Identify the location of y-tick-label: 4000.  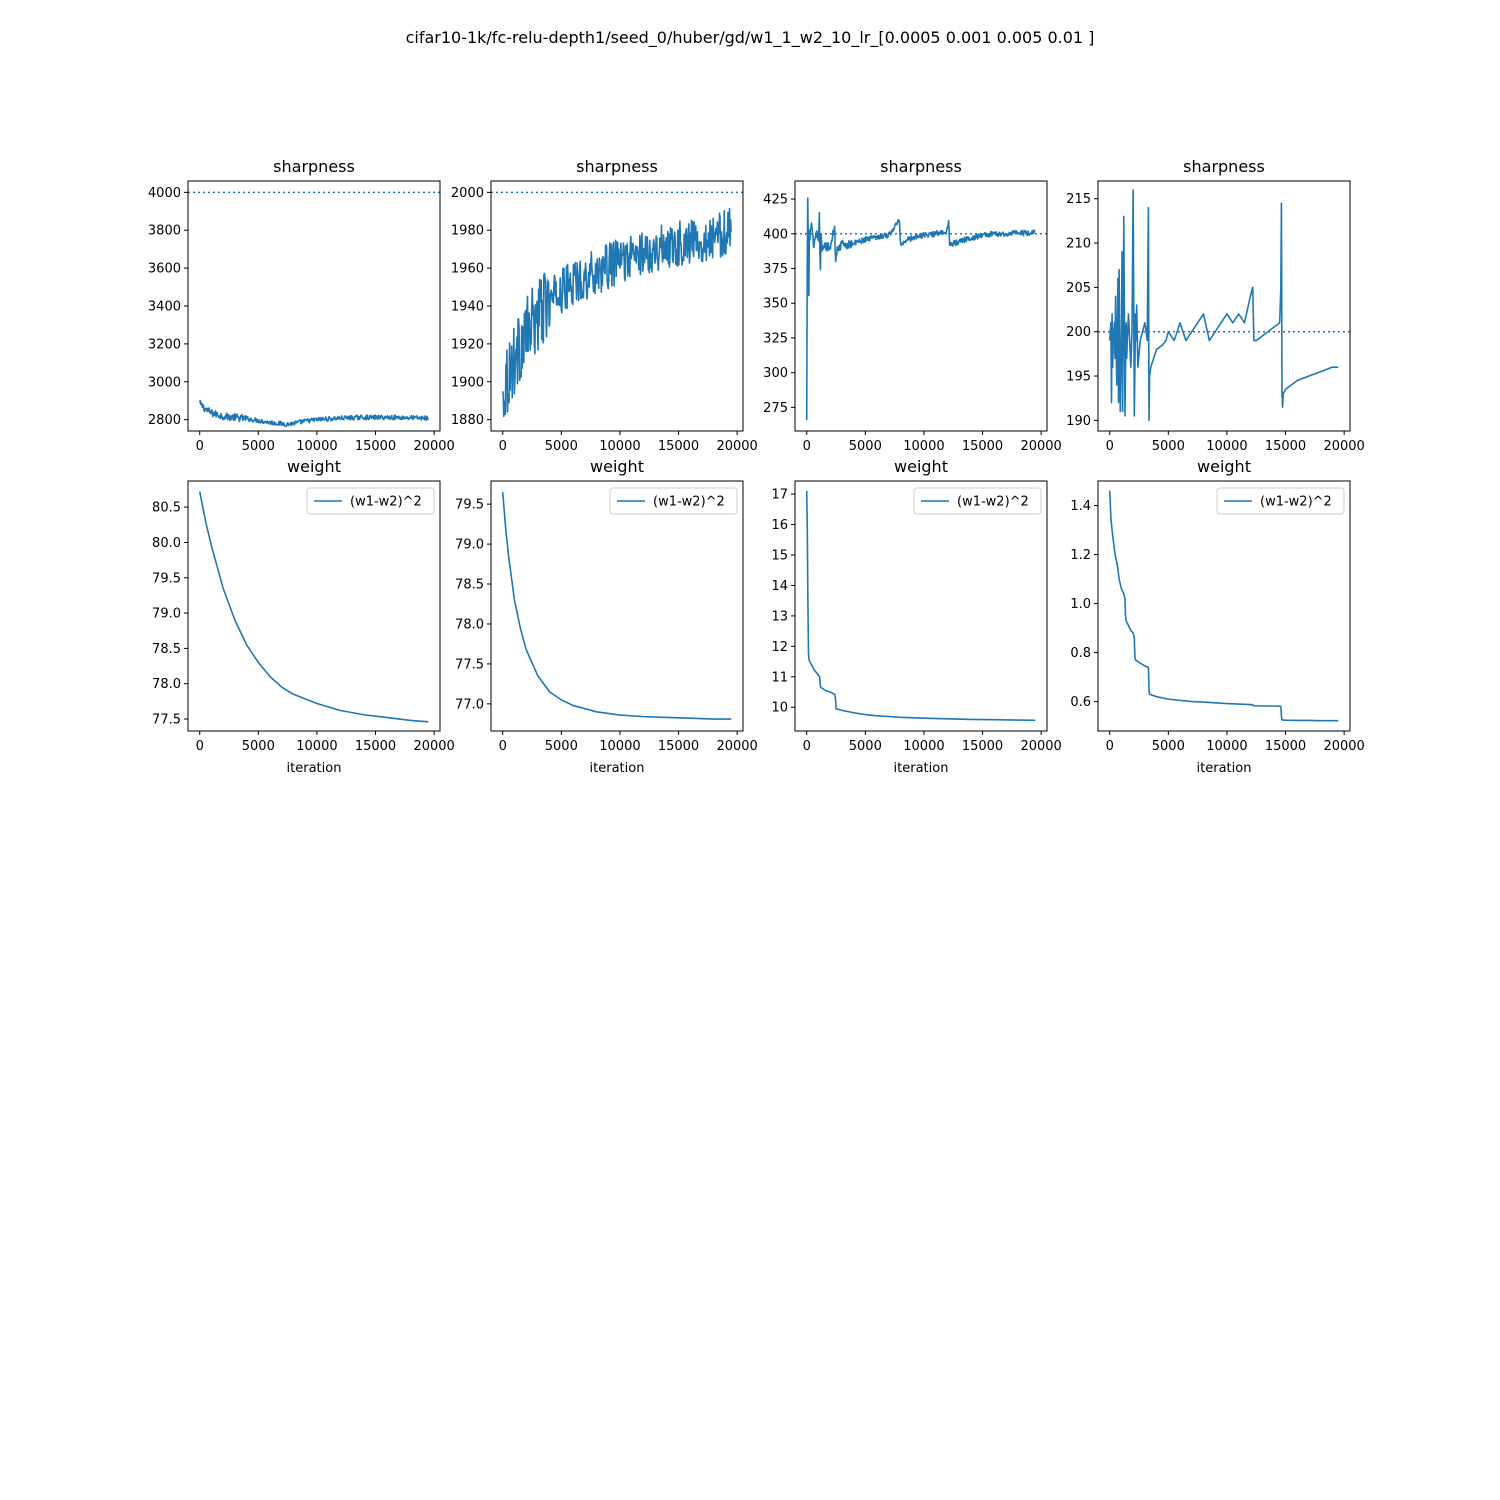
(164, 193).